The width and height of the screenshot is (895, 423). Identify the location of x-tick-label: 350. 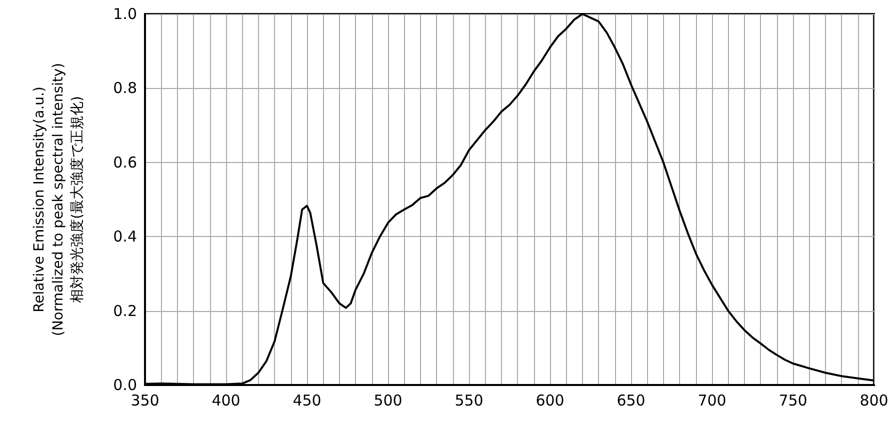
(145, 401).